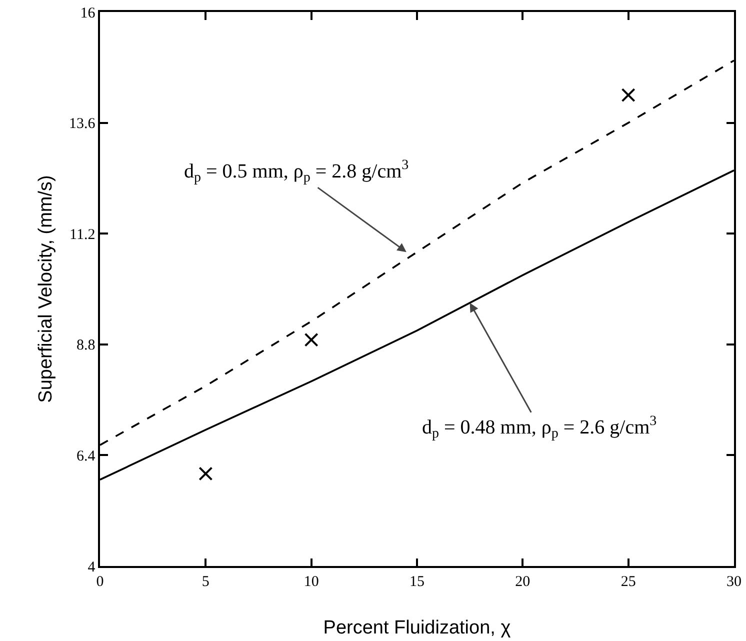 The width and height of the screenshot is (746, 641). What do you see at coordinates (296, 172) in the screenshot?
I see `annotation: d$_{p}$ = 0.5 mm, ρ$_{p}$ = 2.8 g/cm$^{3}$` at bounding box center [296, 172].